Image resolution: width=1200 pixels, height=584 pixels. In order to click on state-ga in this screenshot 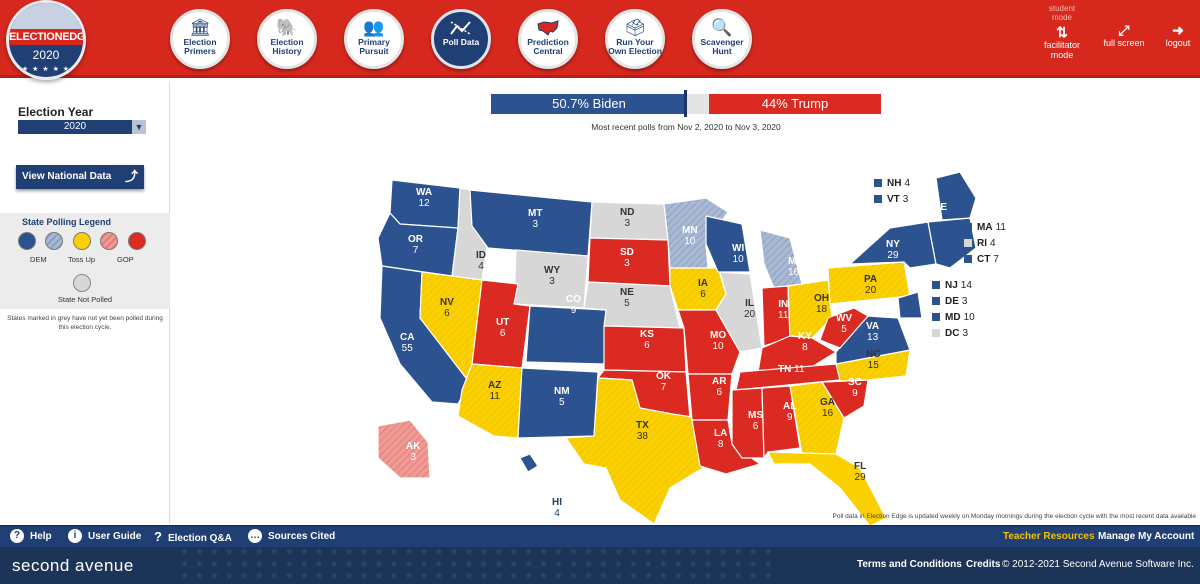, I will do `click(817, 418)`.